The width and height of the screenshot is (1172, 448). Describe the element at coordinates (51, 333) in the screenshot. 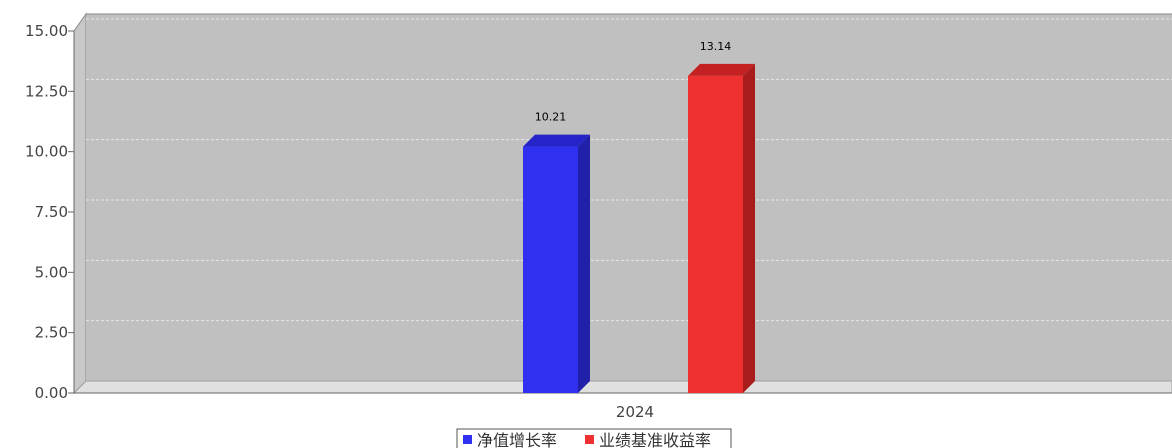

I see `y-tick-label: 2.50` at that location.